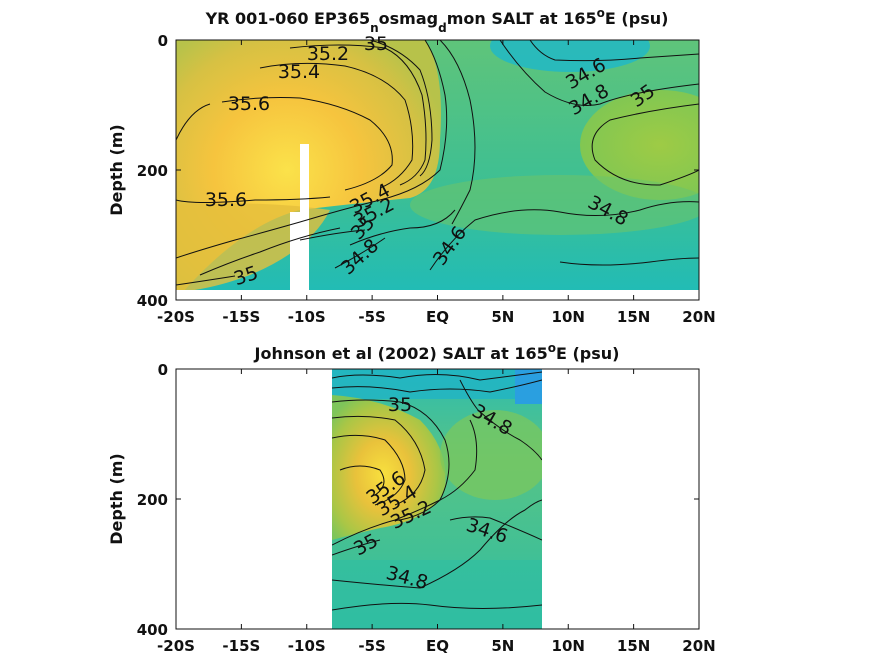  What do you see at coordinates (299, 72) in the screenshot?
I see `contour-label: 35.4` at bounding box center [299, 72].